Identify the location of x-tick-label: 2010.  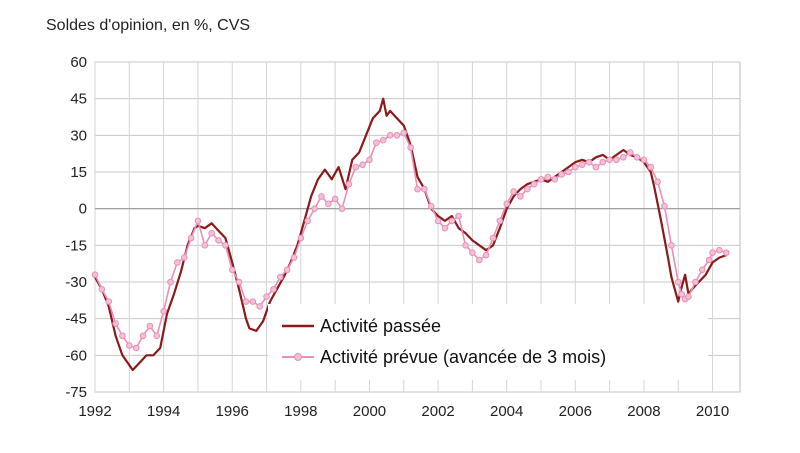
(712, 411).